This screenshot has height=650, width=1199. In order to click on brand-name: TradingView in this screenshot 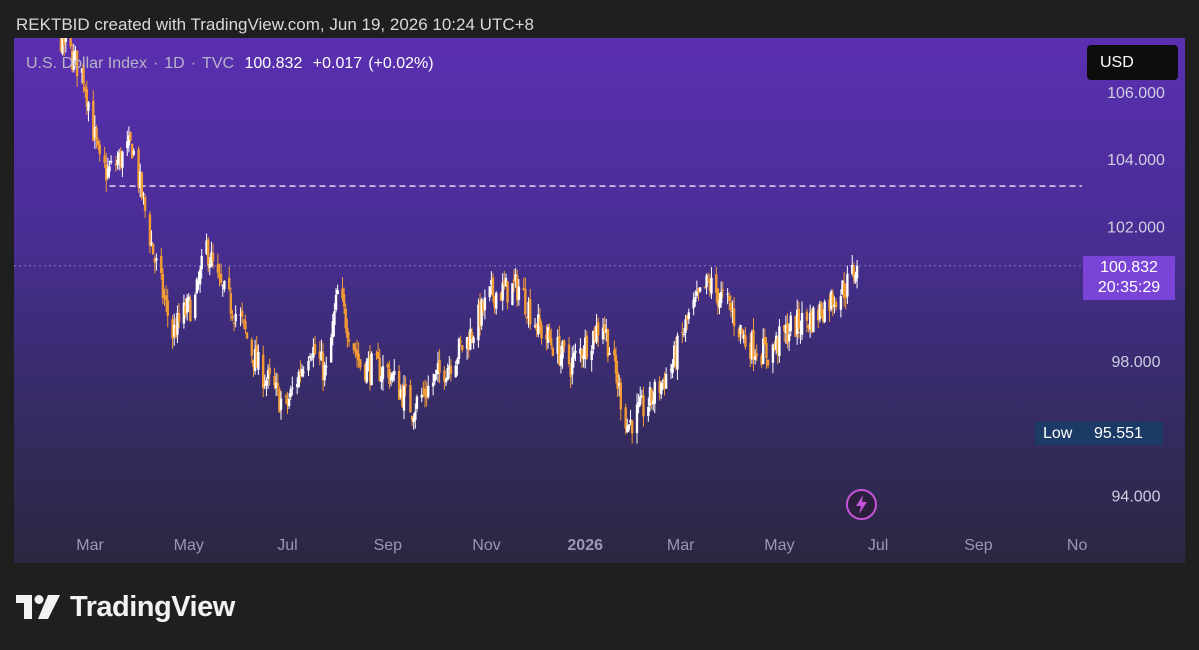, I will do `click(152, 606)`.